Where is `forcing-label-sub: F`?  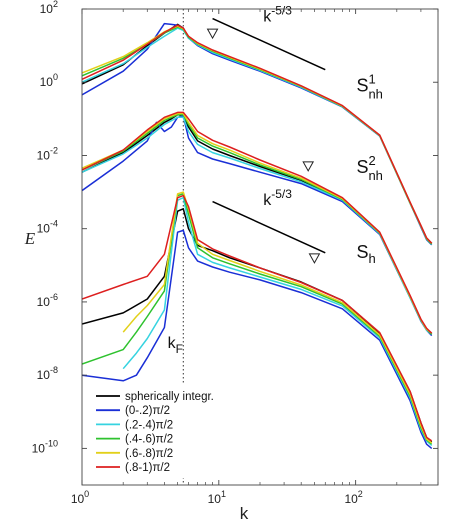 forcing-label-sub: F is located at coordinates (179, 349).